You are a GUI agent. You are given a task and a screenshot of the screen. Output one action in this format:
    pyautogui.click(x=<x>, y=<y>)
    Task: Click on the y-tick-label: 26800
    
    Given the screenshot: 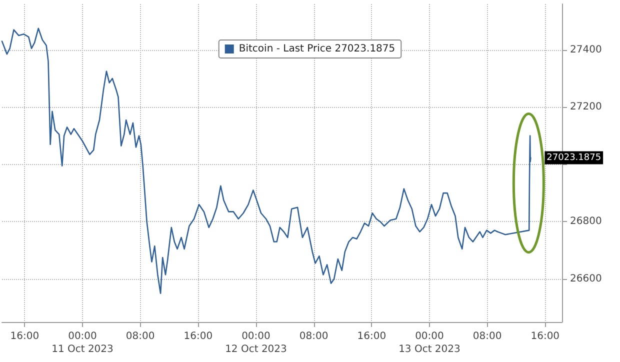 What is the action you would take?
    pyautogui.click(x=586, y=222)
    